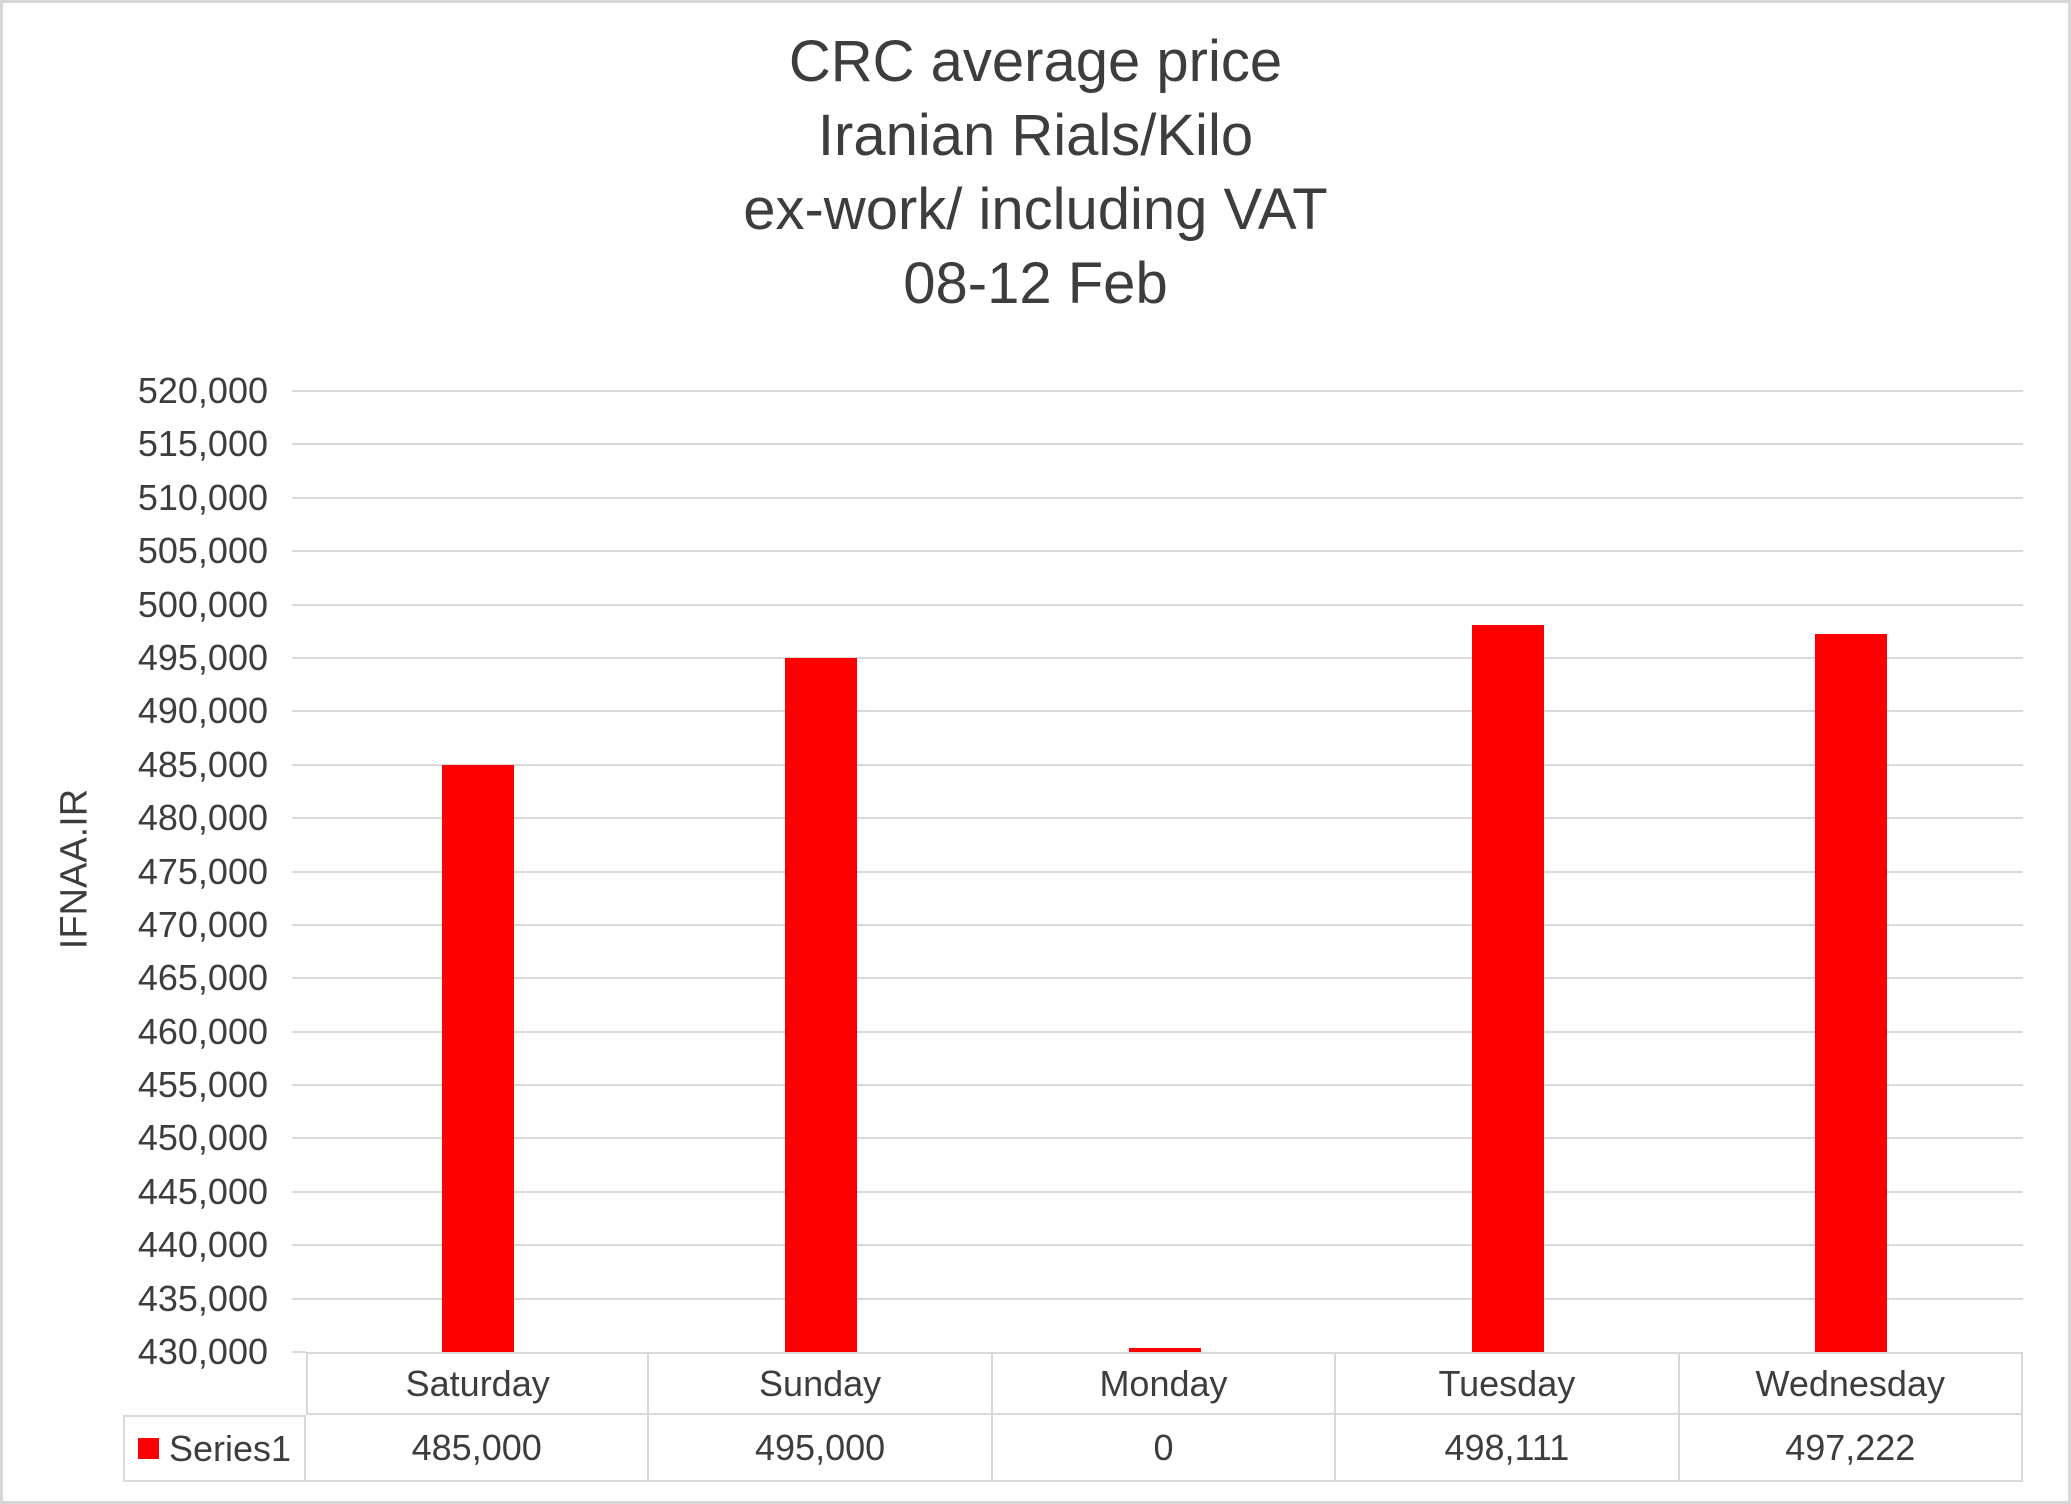 The image size is (2071, 1504). I want to click on y-axis-tick-label: 440,000, so click(202, 1245).